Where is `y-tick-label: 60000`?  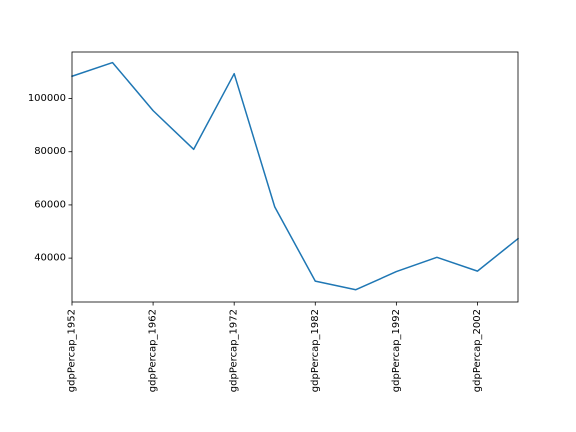
y-tick-label: 60000 is located at coordinates (50, 204).